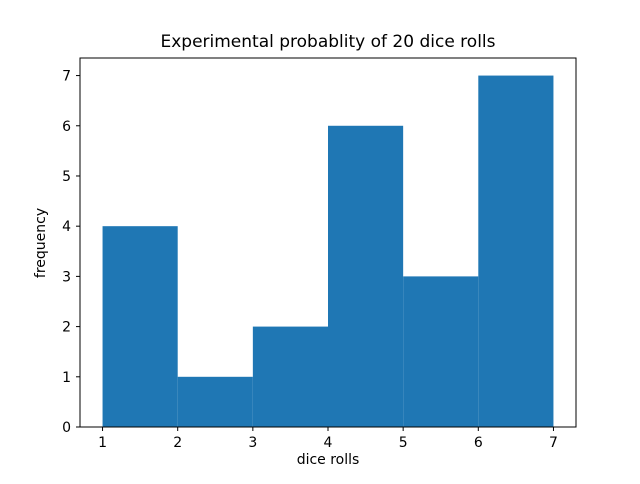 This screenshot has width=640, height=484. What do you see at coordinates (41, 243) in the screenshot?
I see `y-axis-label: frequency` at bounding box center [41, 243].